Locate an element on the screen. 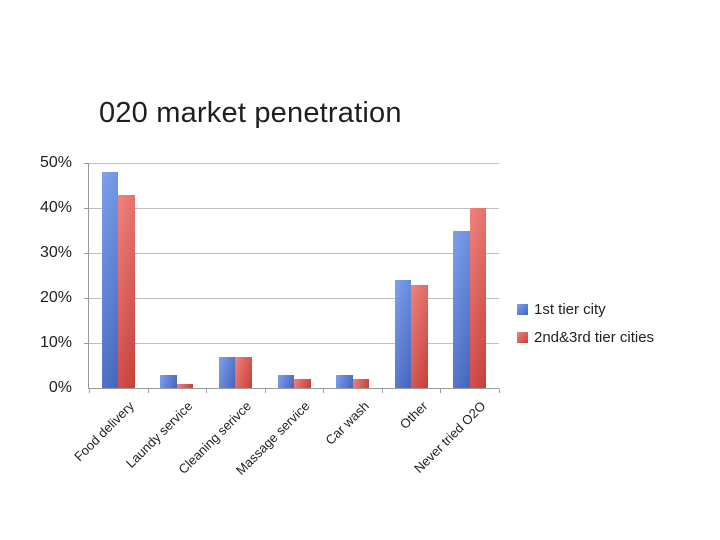 The image size is (720, 540). bar-2nd-3rd-tier-cities-laundy-service is located at coordinates (185, 385).